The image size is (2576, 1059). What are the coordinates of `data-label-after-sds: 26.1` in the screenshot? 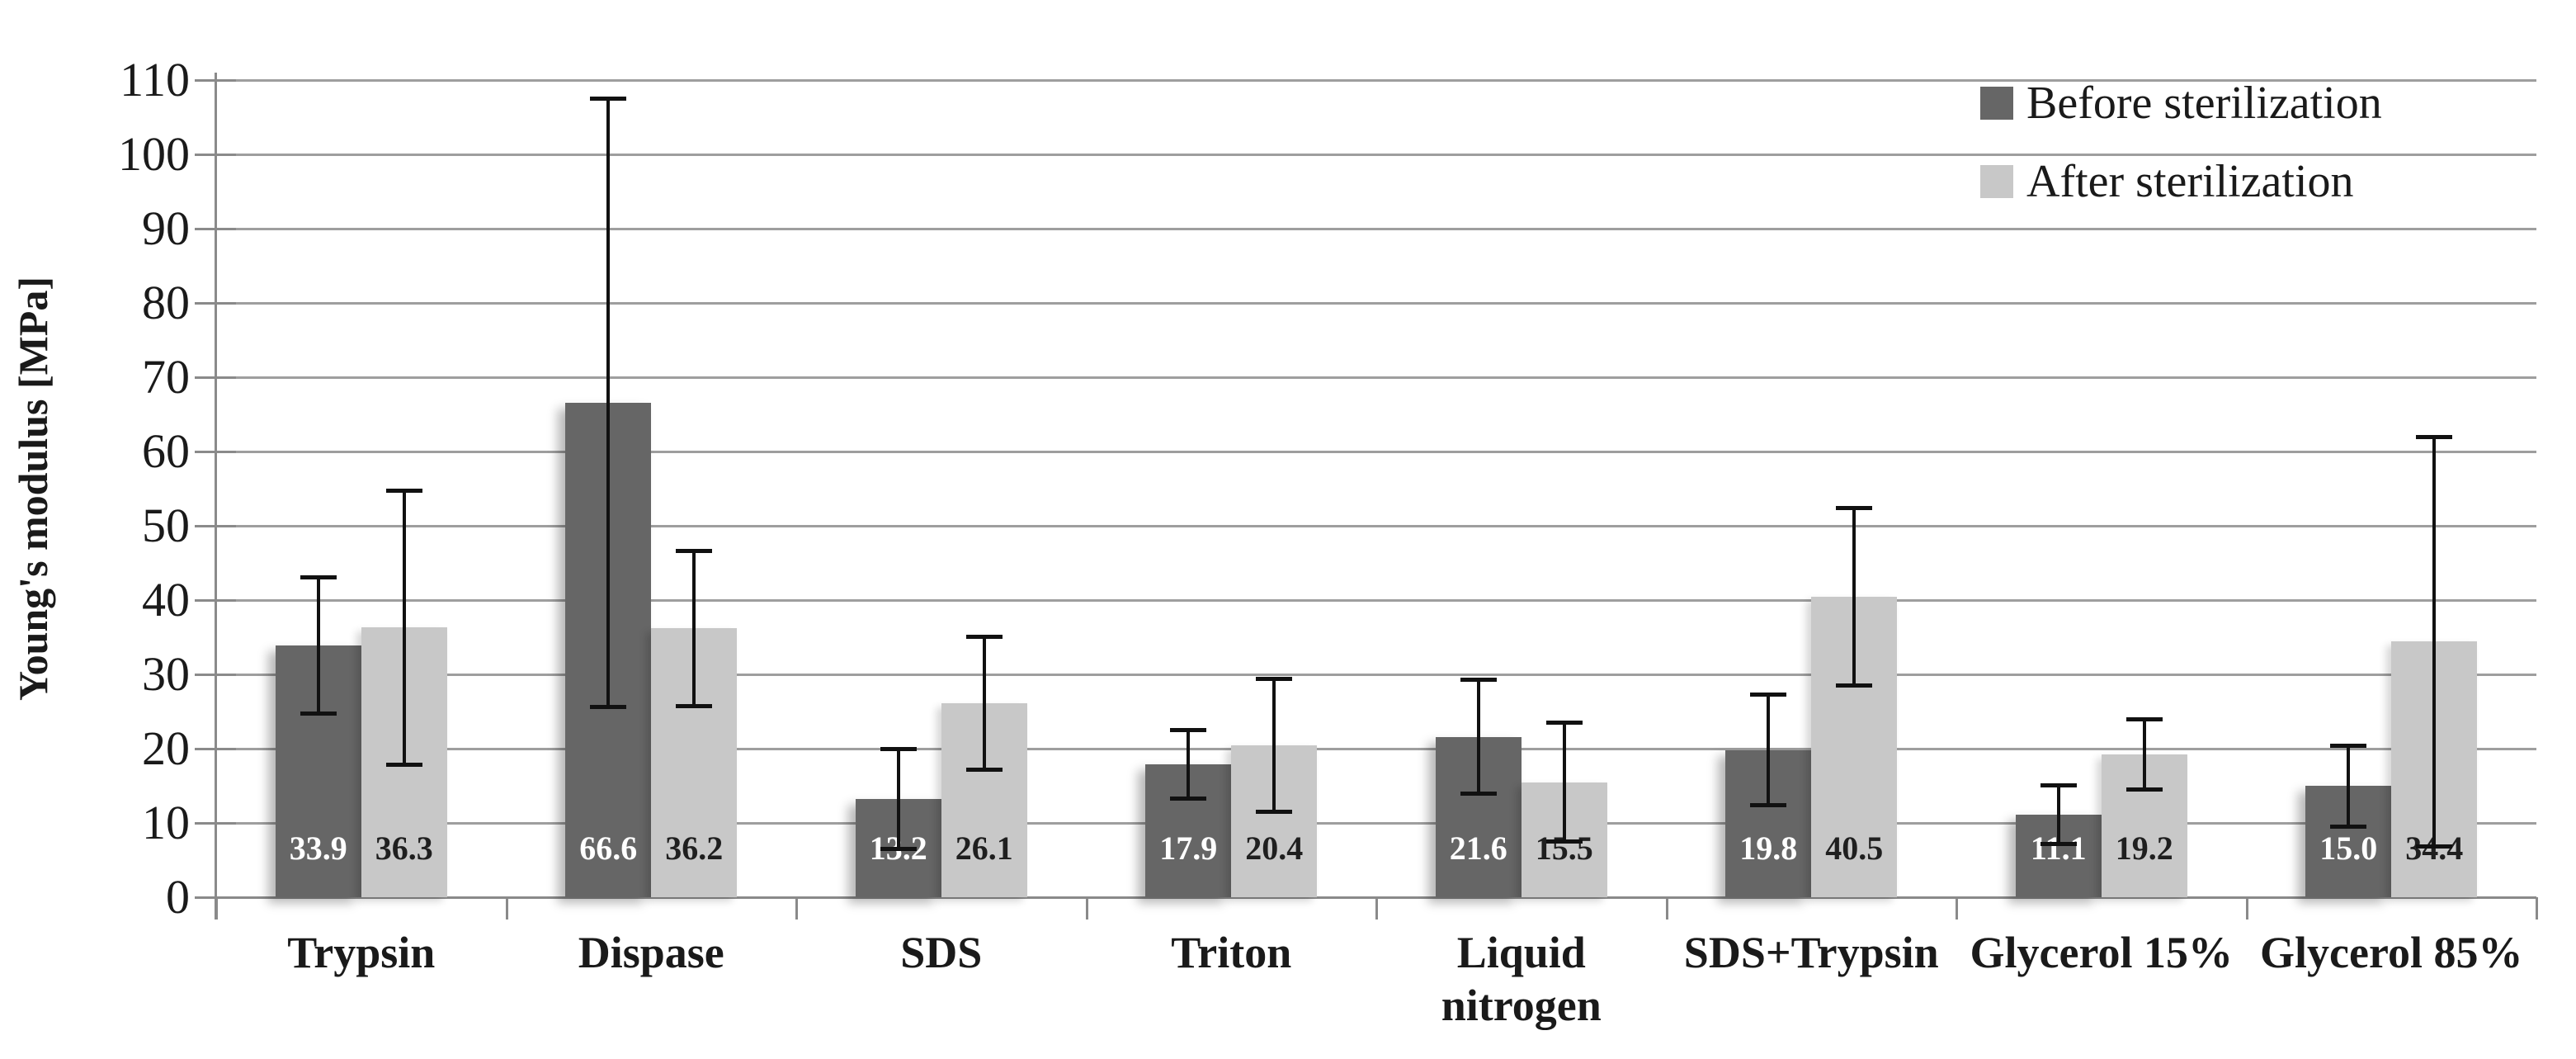 It's located at (984, 848).